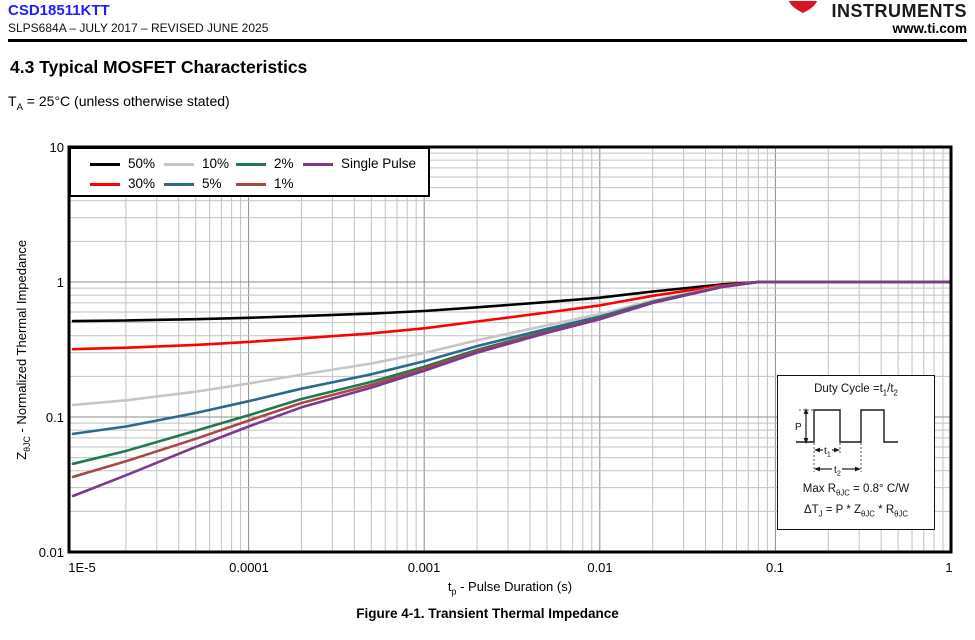 This screenshot has height=640, width=975. What do you see at coordinates (806, 441) in the screenshot?
I see `p-arrow-head-down` at bounding box center [806, 441].